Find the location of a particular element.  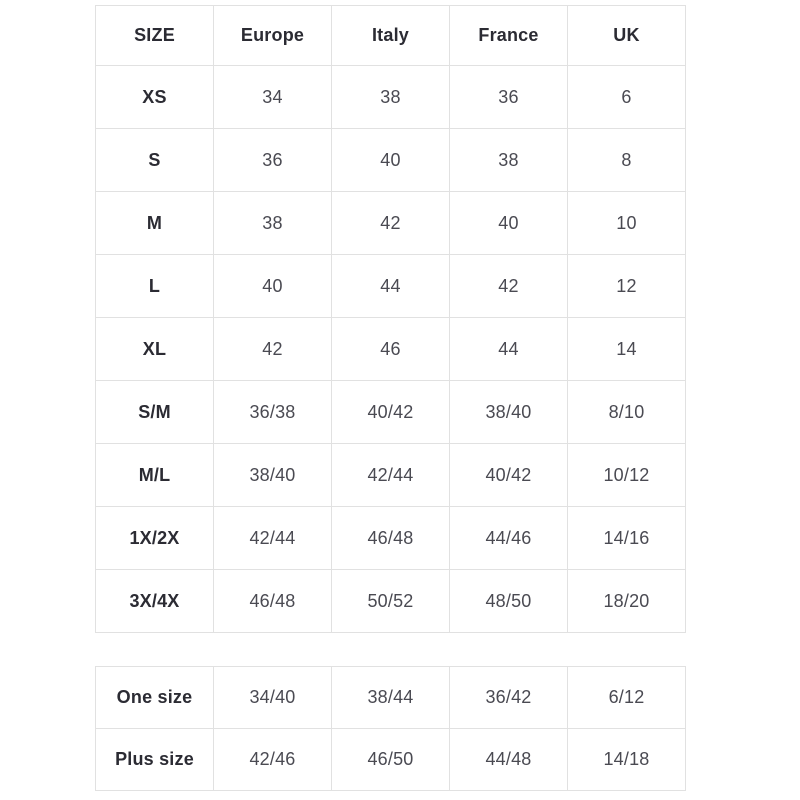

size-label-cell: M/L is located at coordinates (154, 475).